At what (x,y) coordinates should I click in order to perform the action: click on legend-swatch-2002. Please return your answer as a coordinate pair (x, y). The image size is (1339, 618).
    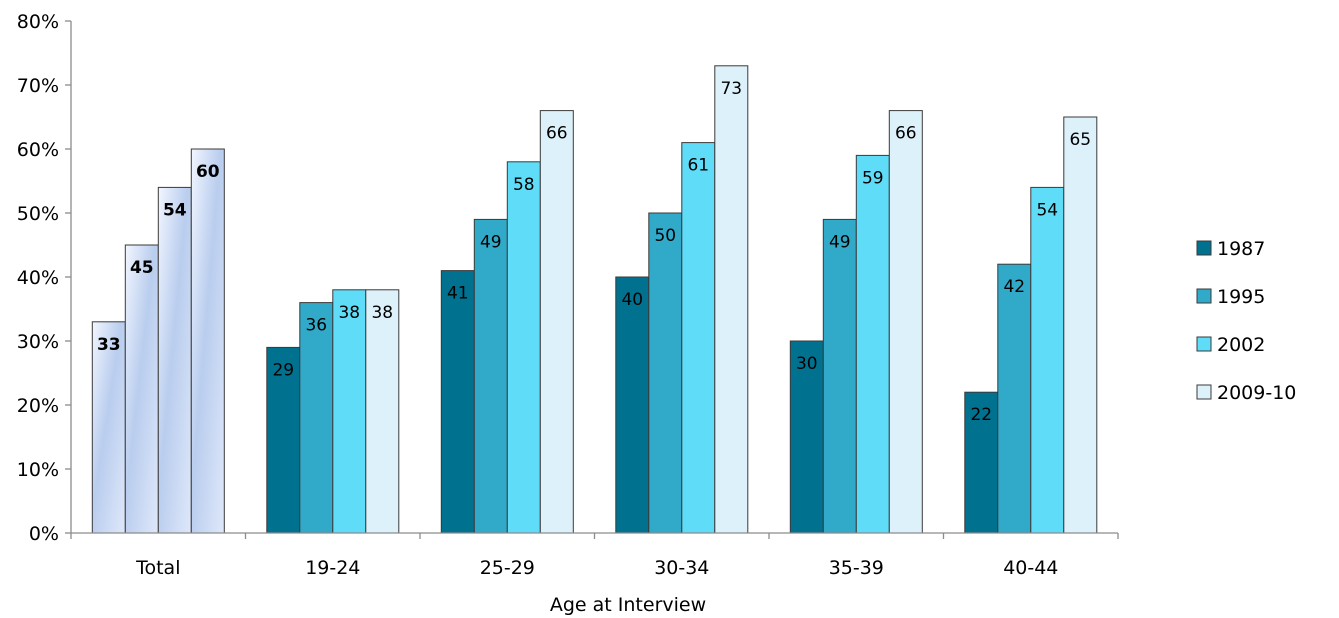
    Looking at the image, I should click on (1204, 344).